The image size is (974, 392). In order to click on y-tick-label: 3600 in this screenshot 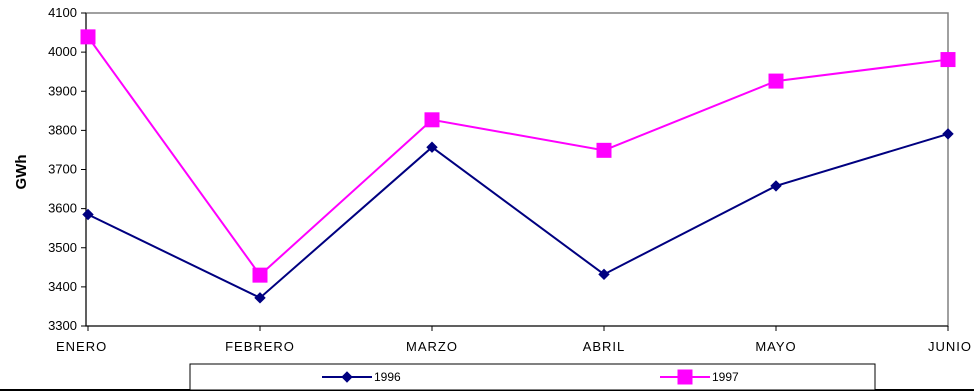, I will do `click(62, 208)`.